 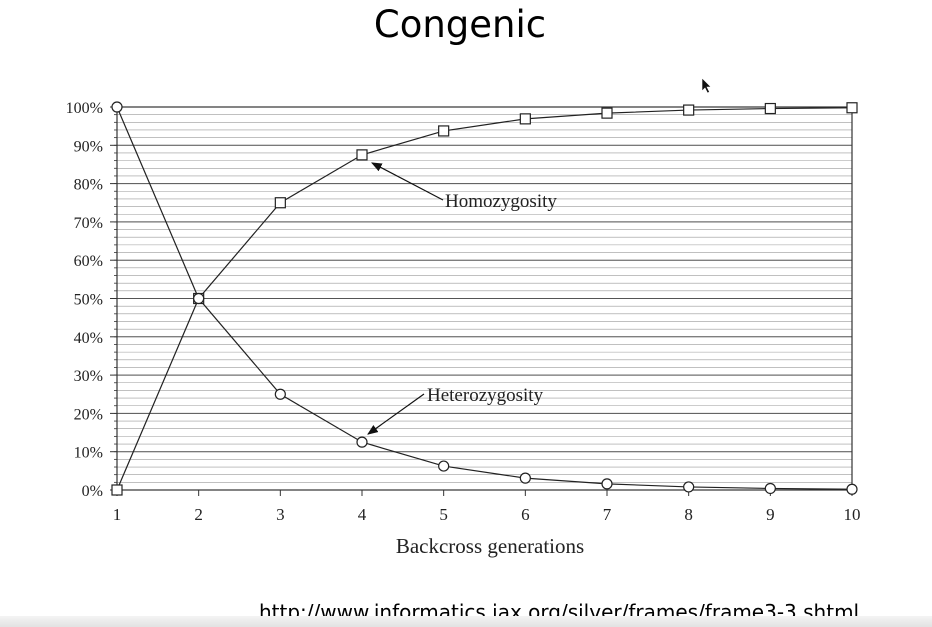 What do you see at coordinates (88, 338) in the screenshot?
I see `y-tick-label: 40%` at bounding box center [88, 338].